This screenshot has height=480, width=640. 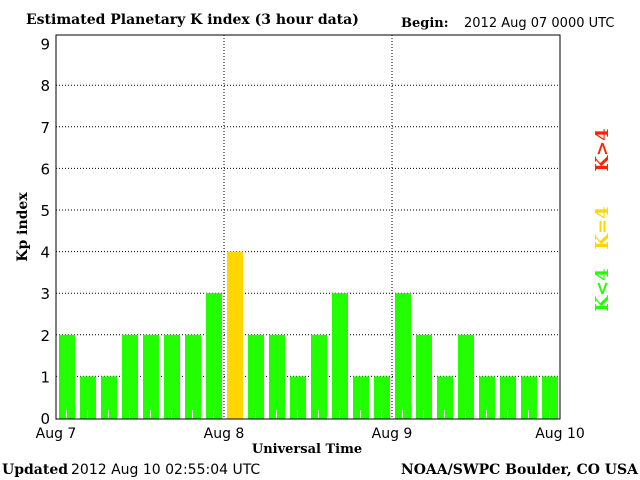 I want to click on y-tick-label: 8, so click(x=45, y=86).